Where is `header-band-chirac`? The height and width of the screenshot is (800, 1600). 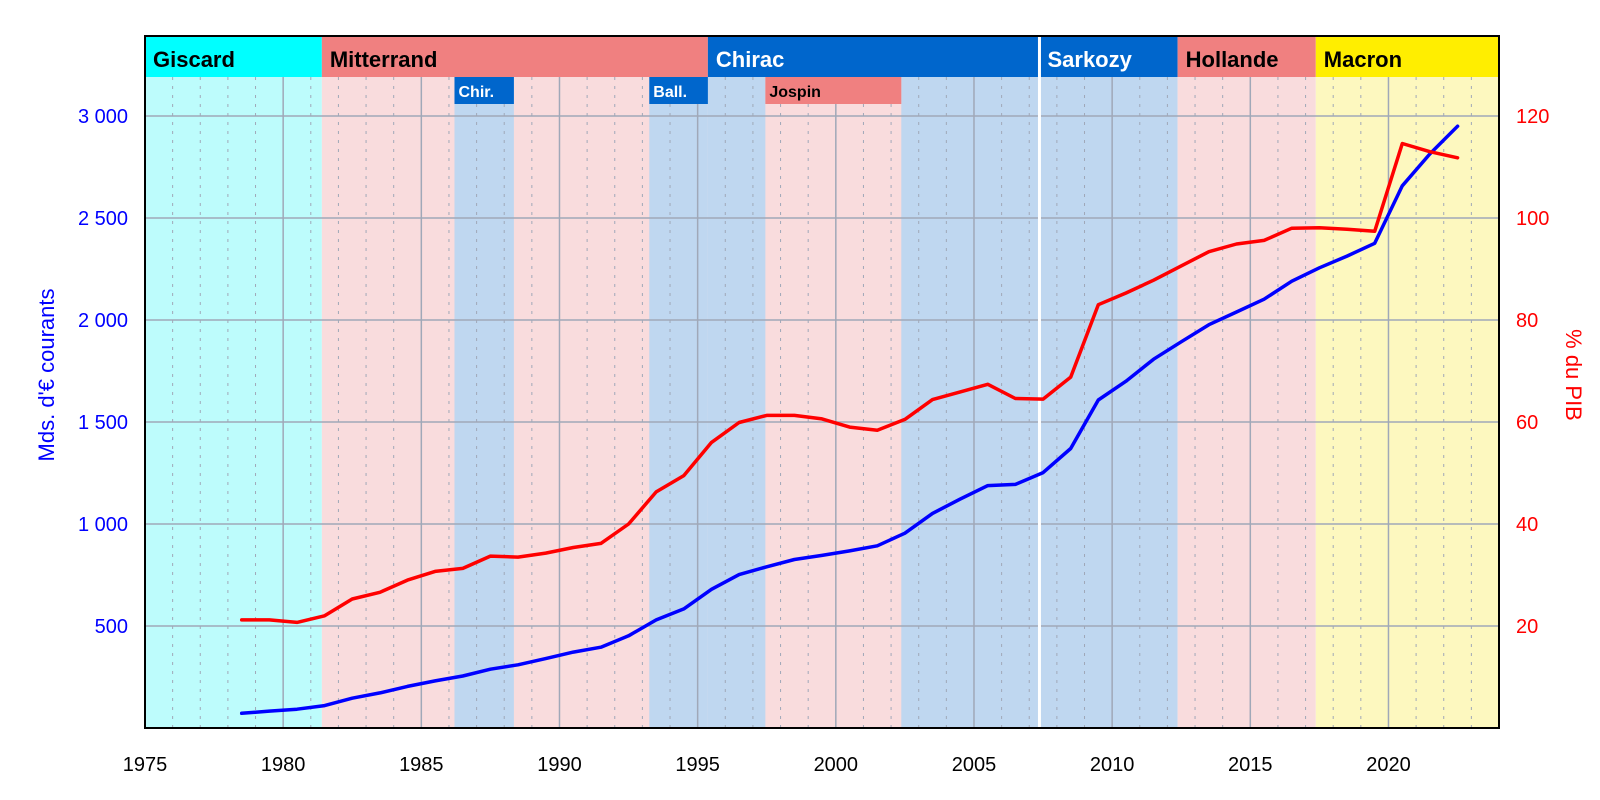
header-band-chirac is located at coordinates (873, 56).